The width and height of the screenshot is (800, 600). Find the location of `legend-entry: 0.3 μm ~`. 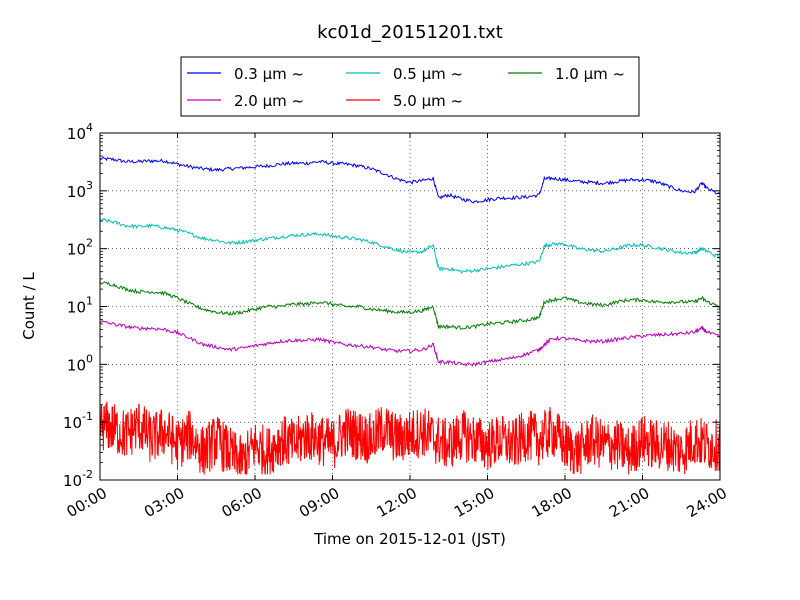

legend-entry: 0.3 μm ~ is located at coordinates (245, 74).